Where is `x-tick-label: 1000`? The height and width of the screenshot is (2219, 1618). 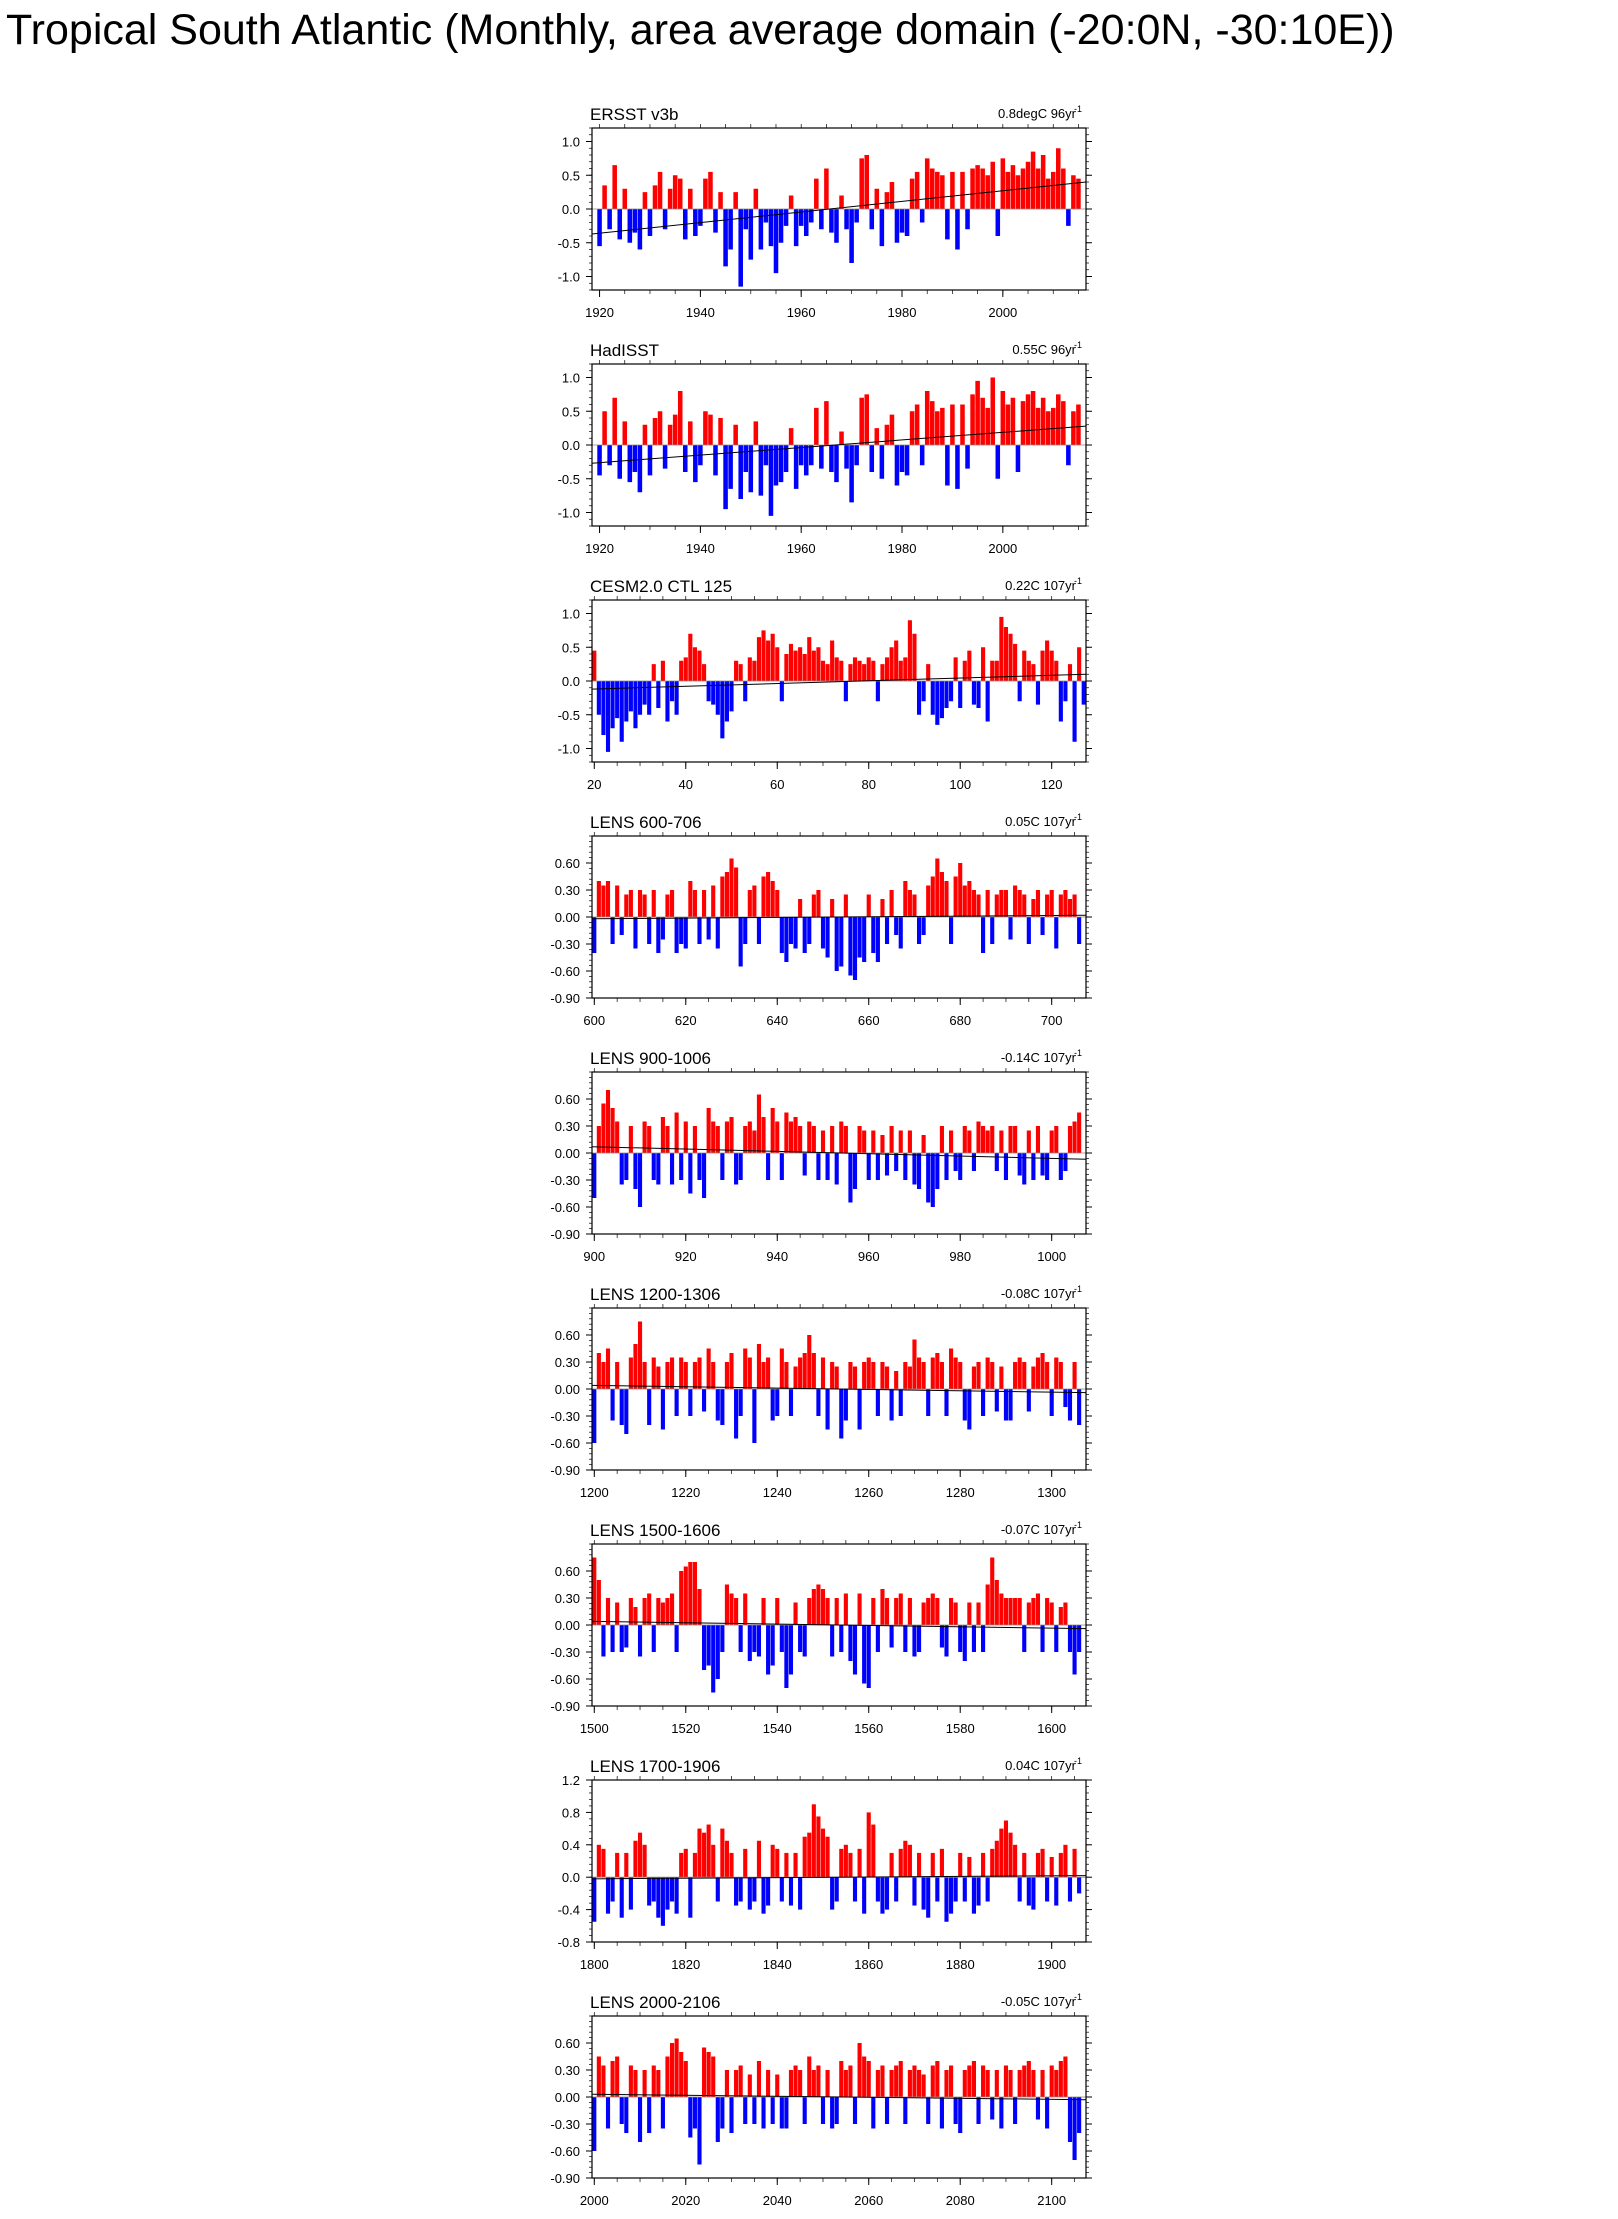 x-tick-label: 1000 is located at coordinates (1051, 1256).